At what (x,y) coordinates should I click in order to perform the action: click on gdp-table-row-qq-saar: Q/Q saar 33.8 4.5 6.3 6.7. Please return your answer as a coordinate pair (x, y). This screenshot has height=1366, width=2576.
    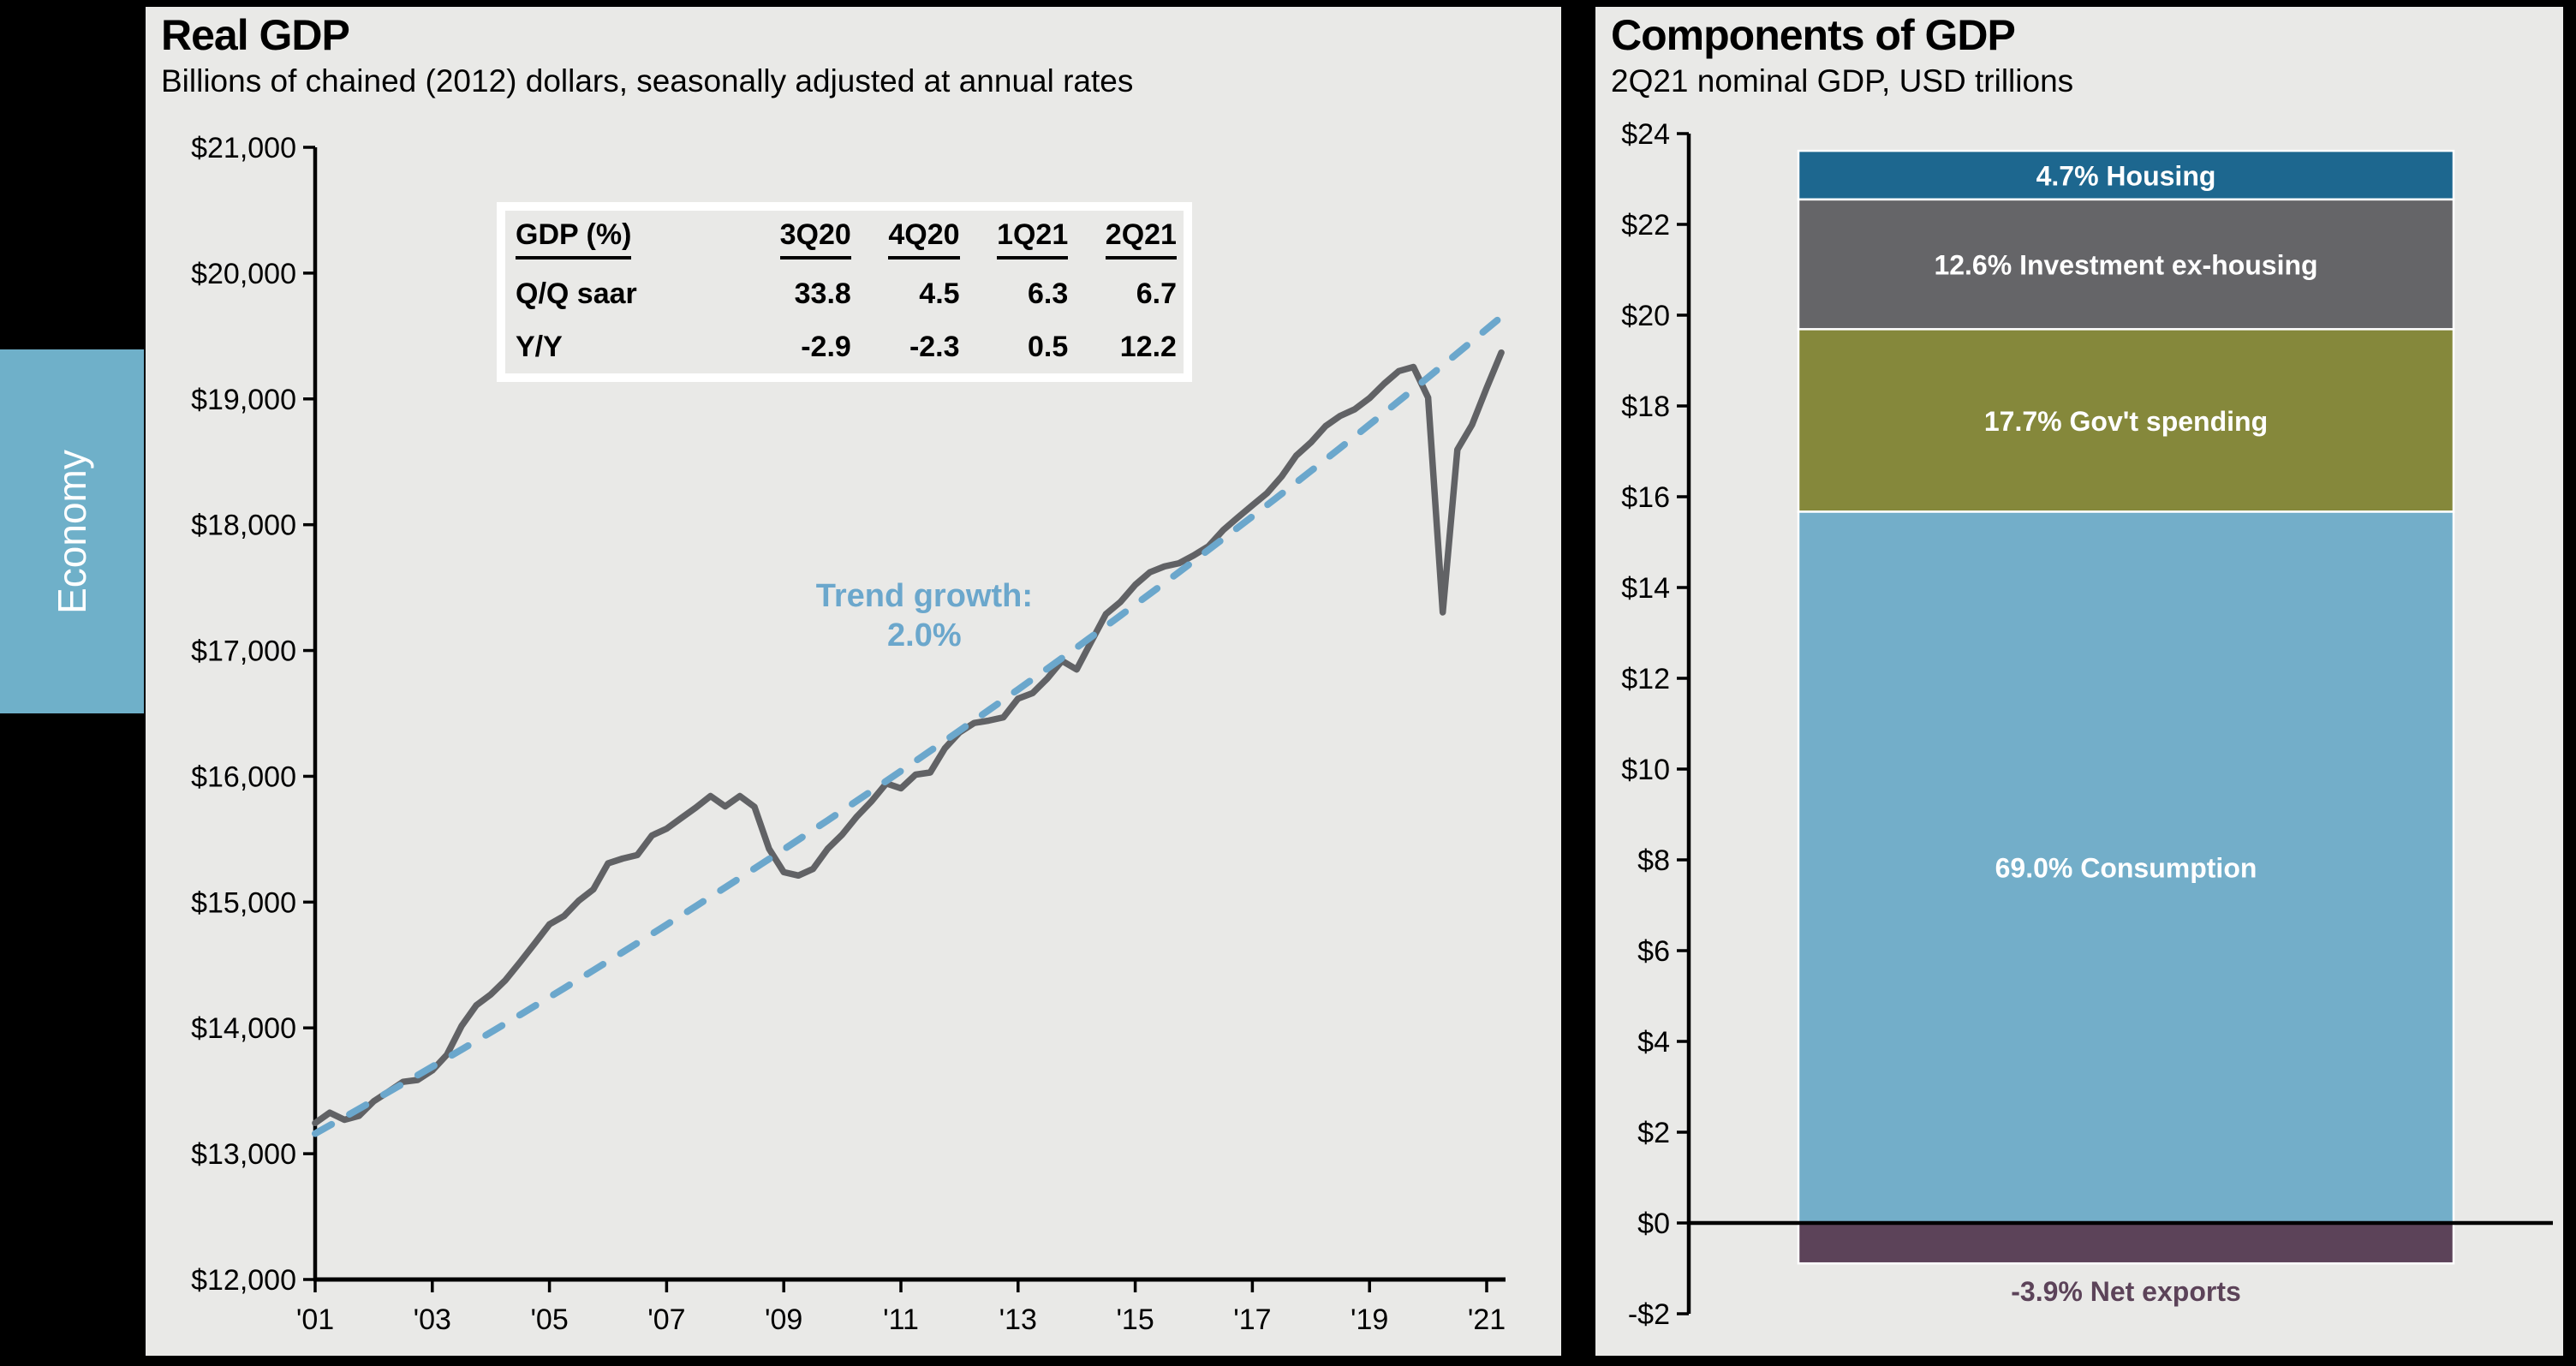
    Looking at the image, I should click on (844, 293).